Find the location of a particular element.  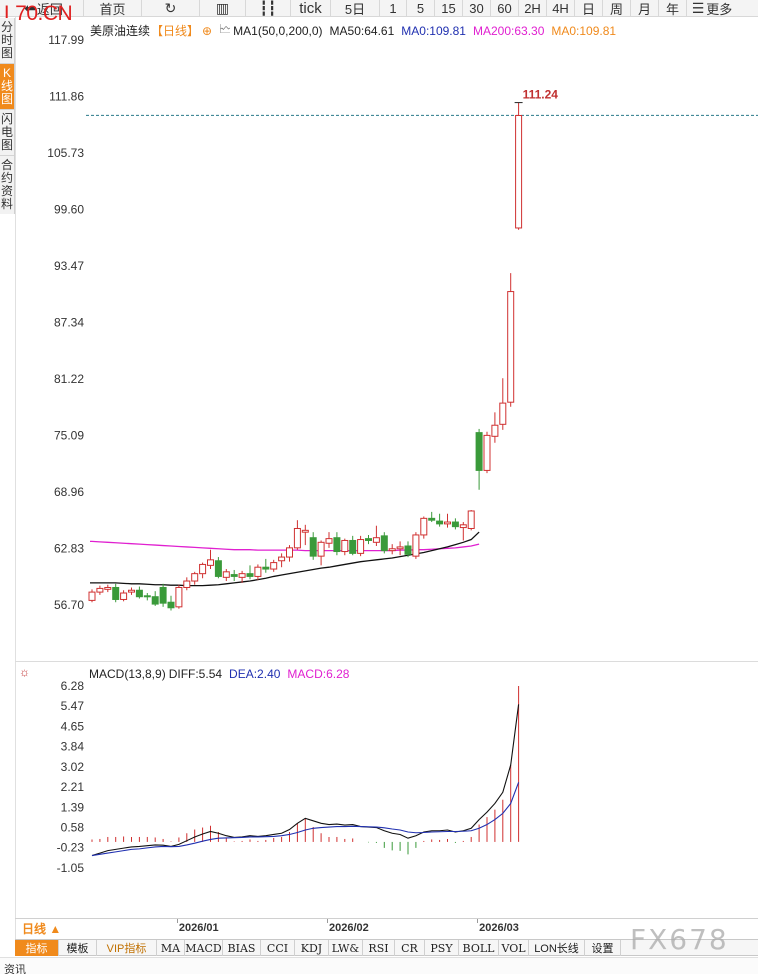

period-month-button: 月 is located at coordinates (645, 8).